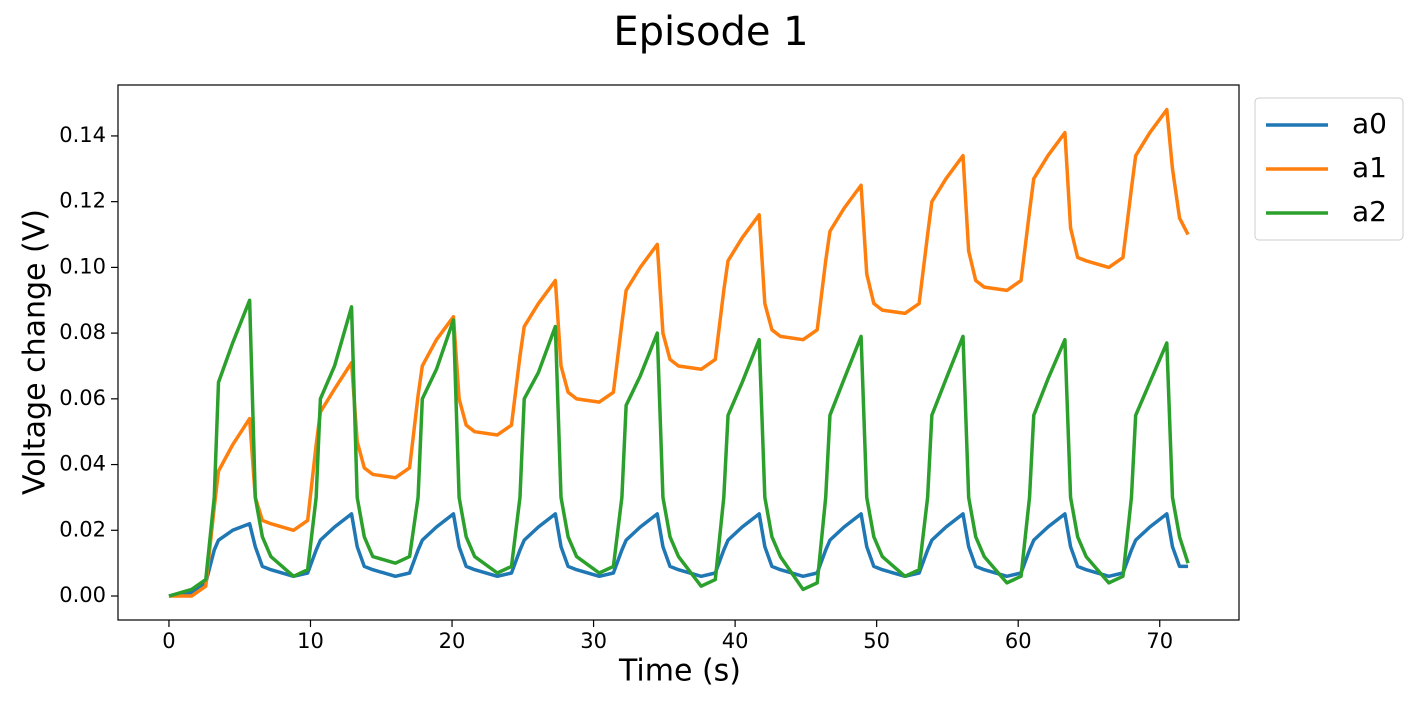 The height and width of the screenshot is (701, 1422). Describe the element at coordinates (82, 332) in the screenshot. I see `y-tick-label: 0.08` at that location.